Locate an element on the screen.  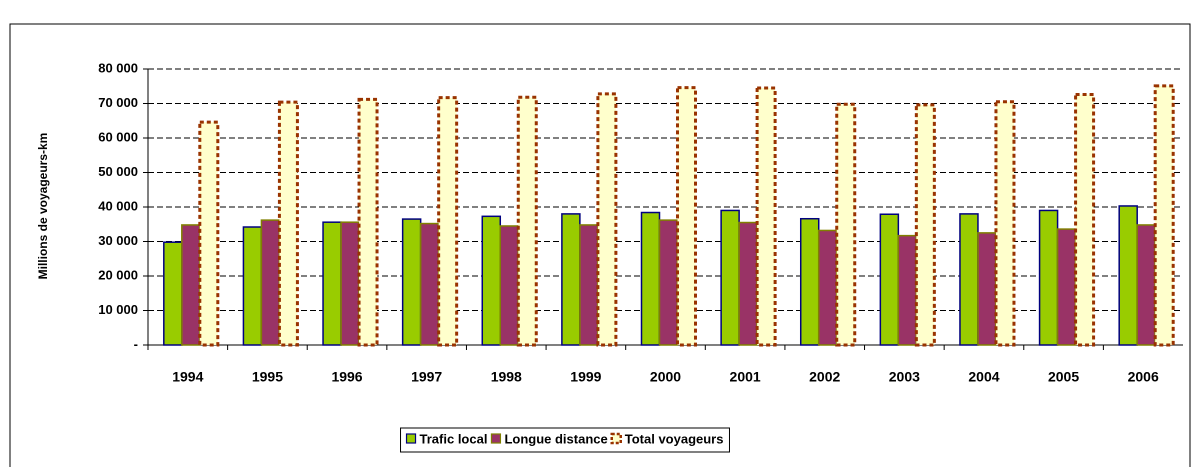
x-tick-label: 2005 is located at coordinates (1063, 377).